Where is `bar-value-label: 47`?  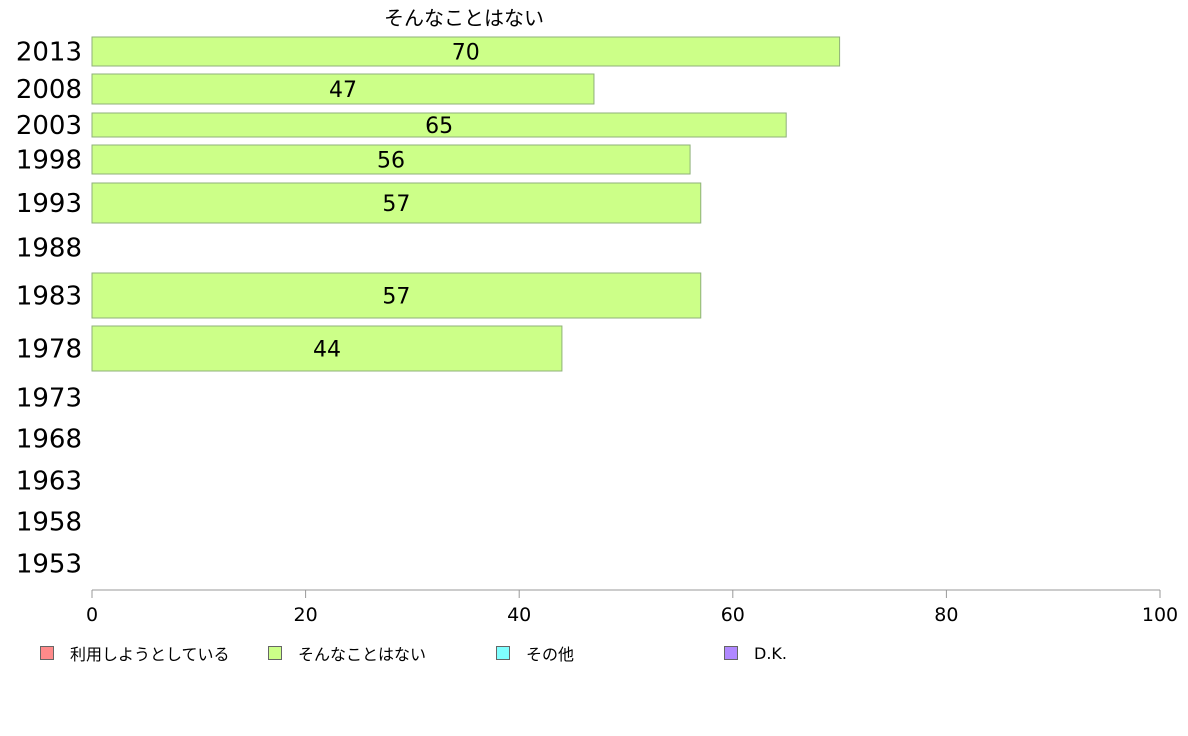
bar-value-label: 47 is located at coordinates (343, 90).